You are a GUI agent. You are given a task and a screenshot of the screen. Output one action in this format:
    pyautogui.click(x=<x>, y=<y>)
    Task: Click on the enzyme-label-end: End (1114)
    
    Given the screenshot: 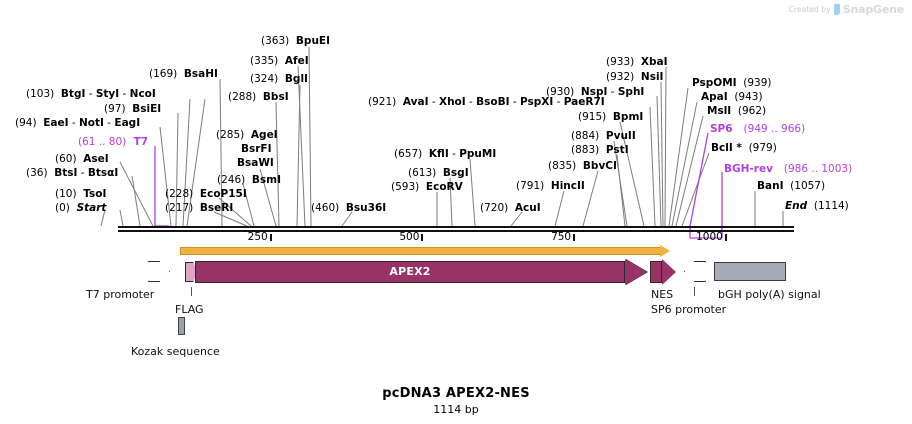 What is the action you would take?
    pyautogui.click(x=817, y=206)
    